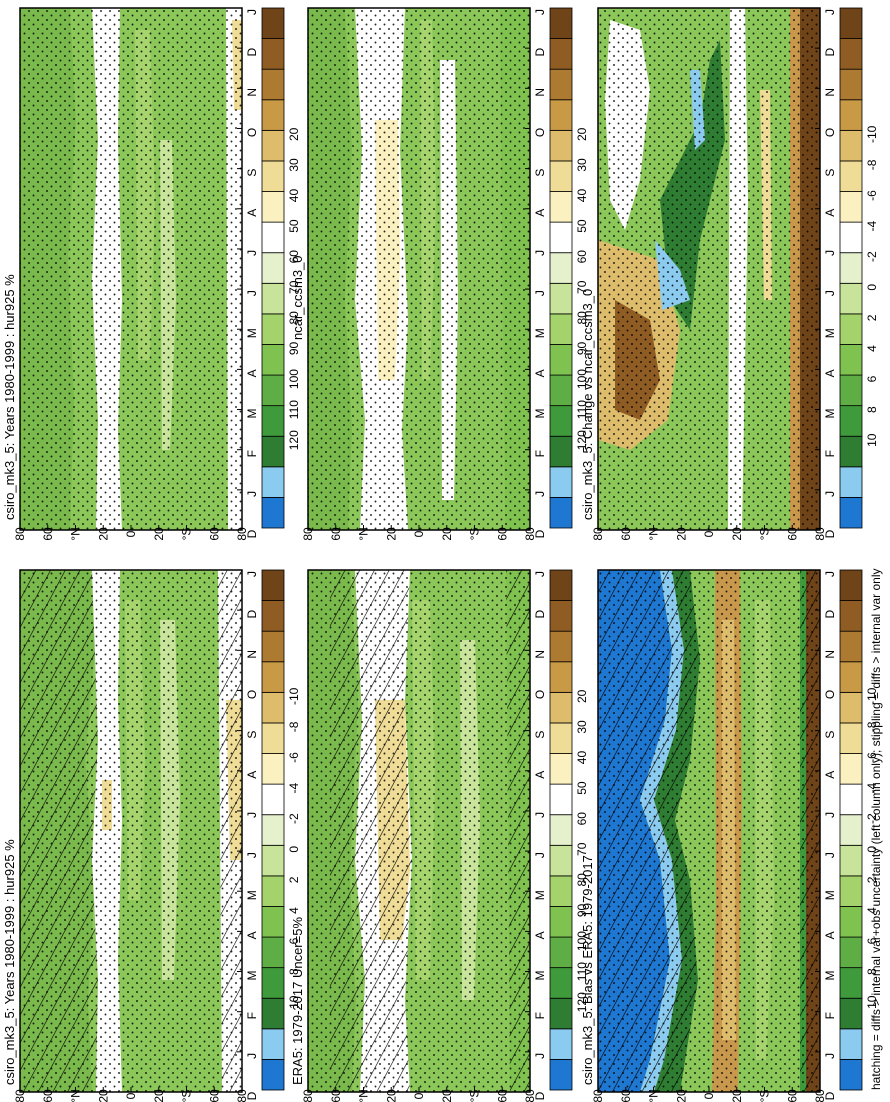 The width and height of the screenshot is (890, 1102). What do you see at coordinates (587, 970) in the screenshot?
I see `panel-5-title: csiro_mk3_5: Bias vs ERA5: 1979-2017` at bounding box center [587, 970].